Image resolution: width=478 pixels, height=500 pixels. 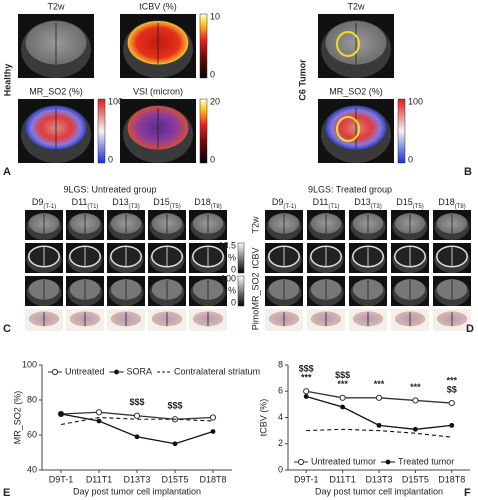 What do you see at coordinates (460, 207) in the screenshot?
I see `time-point: (T8)` at bounding box center [460, 207].